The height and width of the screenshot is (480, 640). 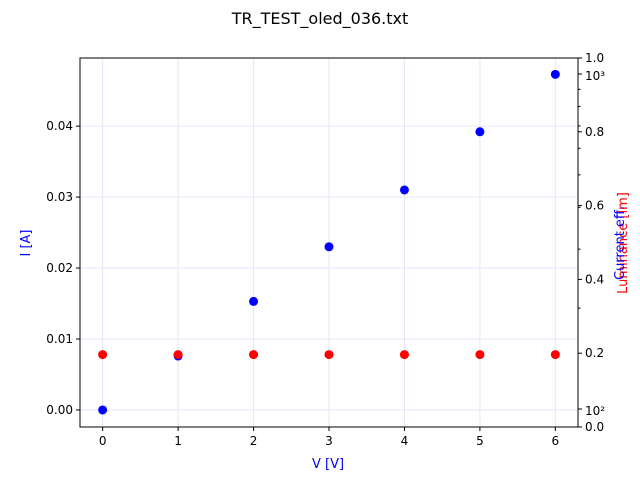 I want to click on y-axis-ticks: 0.00 0.01 0.02 0.03 0.04, so click(x=63, y=268).